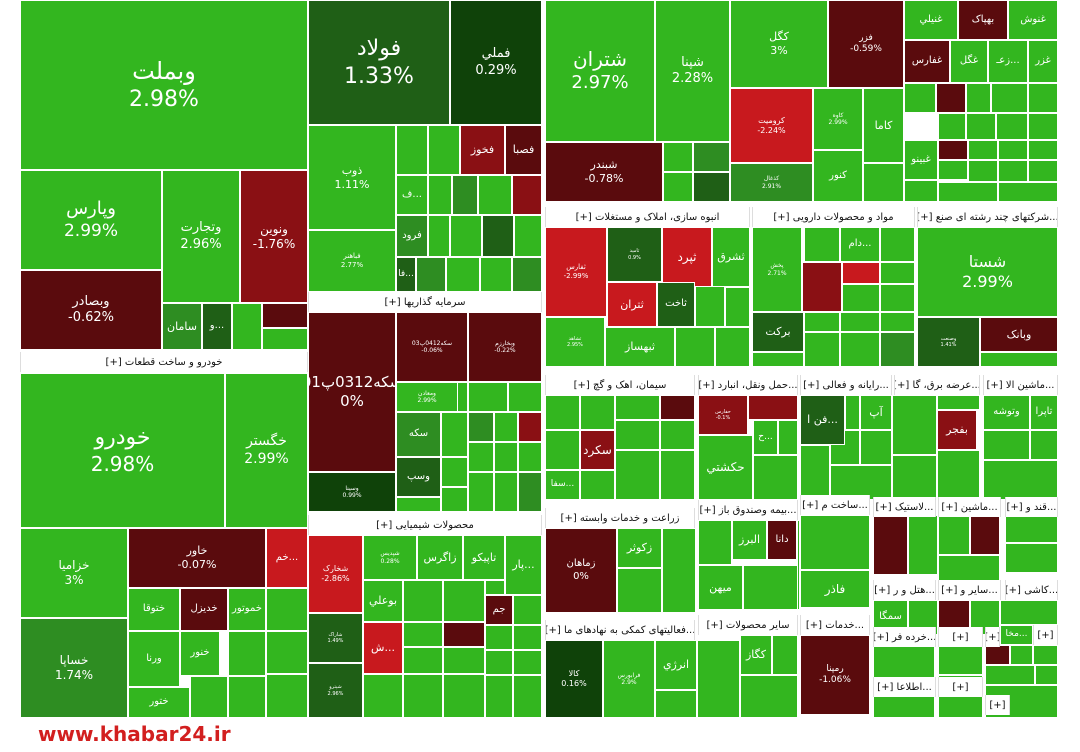 The height and width of the screenshot is (752, 1080). What do you see at coordinates (523, 150) in the screenshot?
I see `stock-tile-fesapa: فصبا` at bounding box center [523, 150].